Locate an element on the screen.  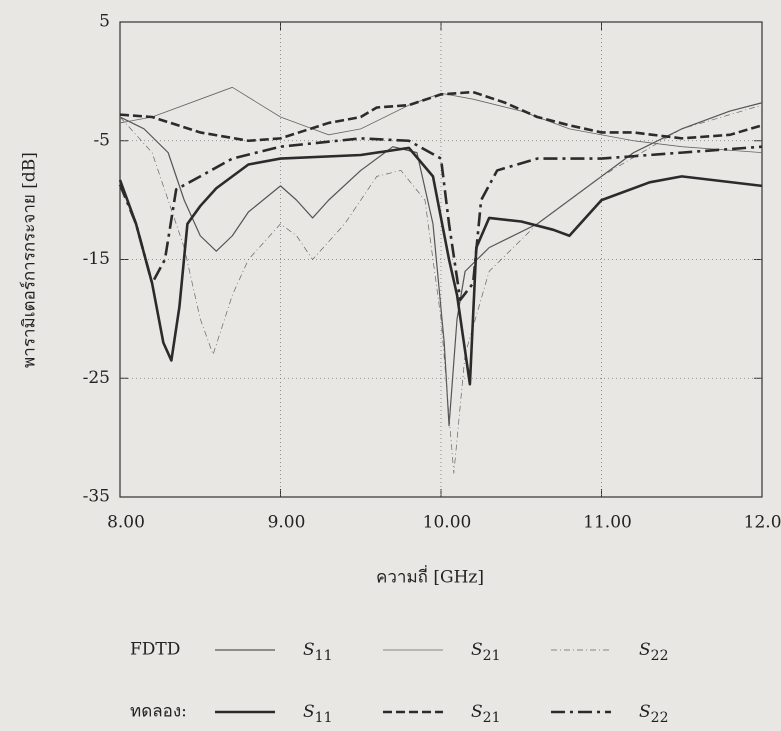
legend-group-label: FDTD is located at coordinates (155, 650).